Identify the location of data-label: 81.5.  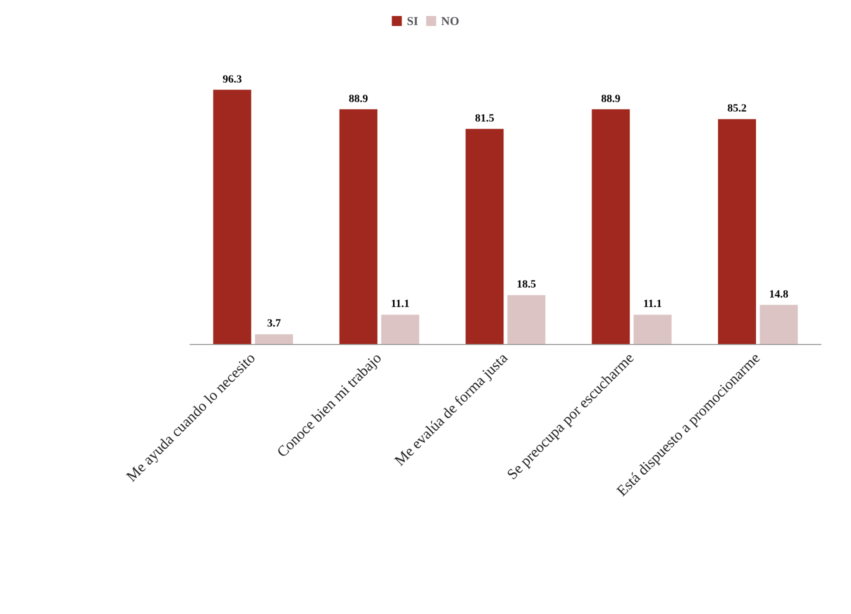
(484, 118).